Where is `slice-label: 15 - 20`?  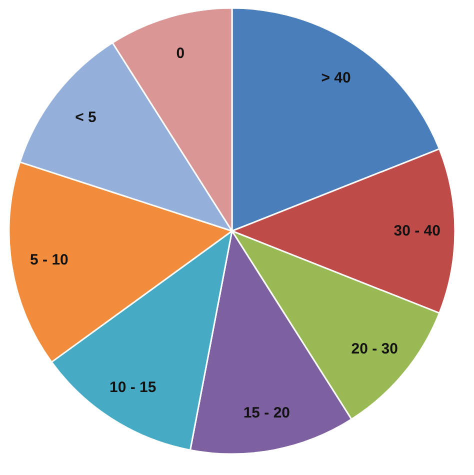 slice-label: 15 - 20 is located at coordinates (266, 413).